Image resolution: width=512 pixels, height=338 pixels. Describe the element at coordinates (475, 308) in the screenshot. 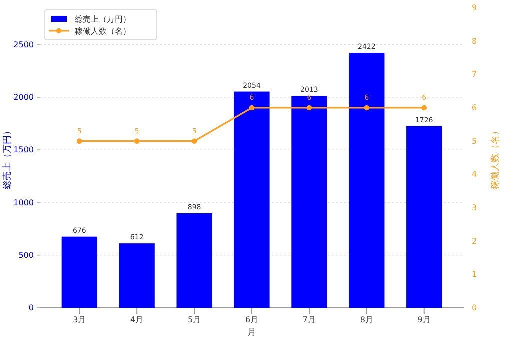

I see `y2-tick-label: 0` at that location.